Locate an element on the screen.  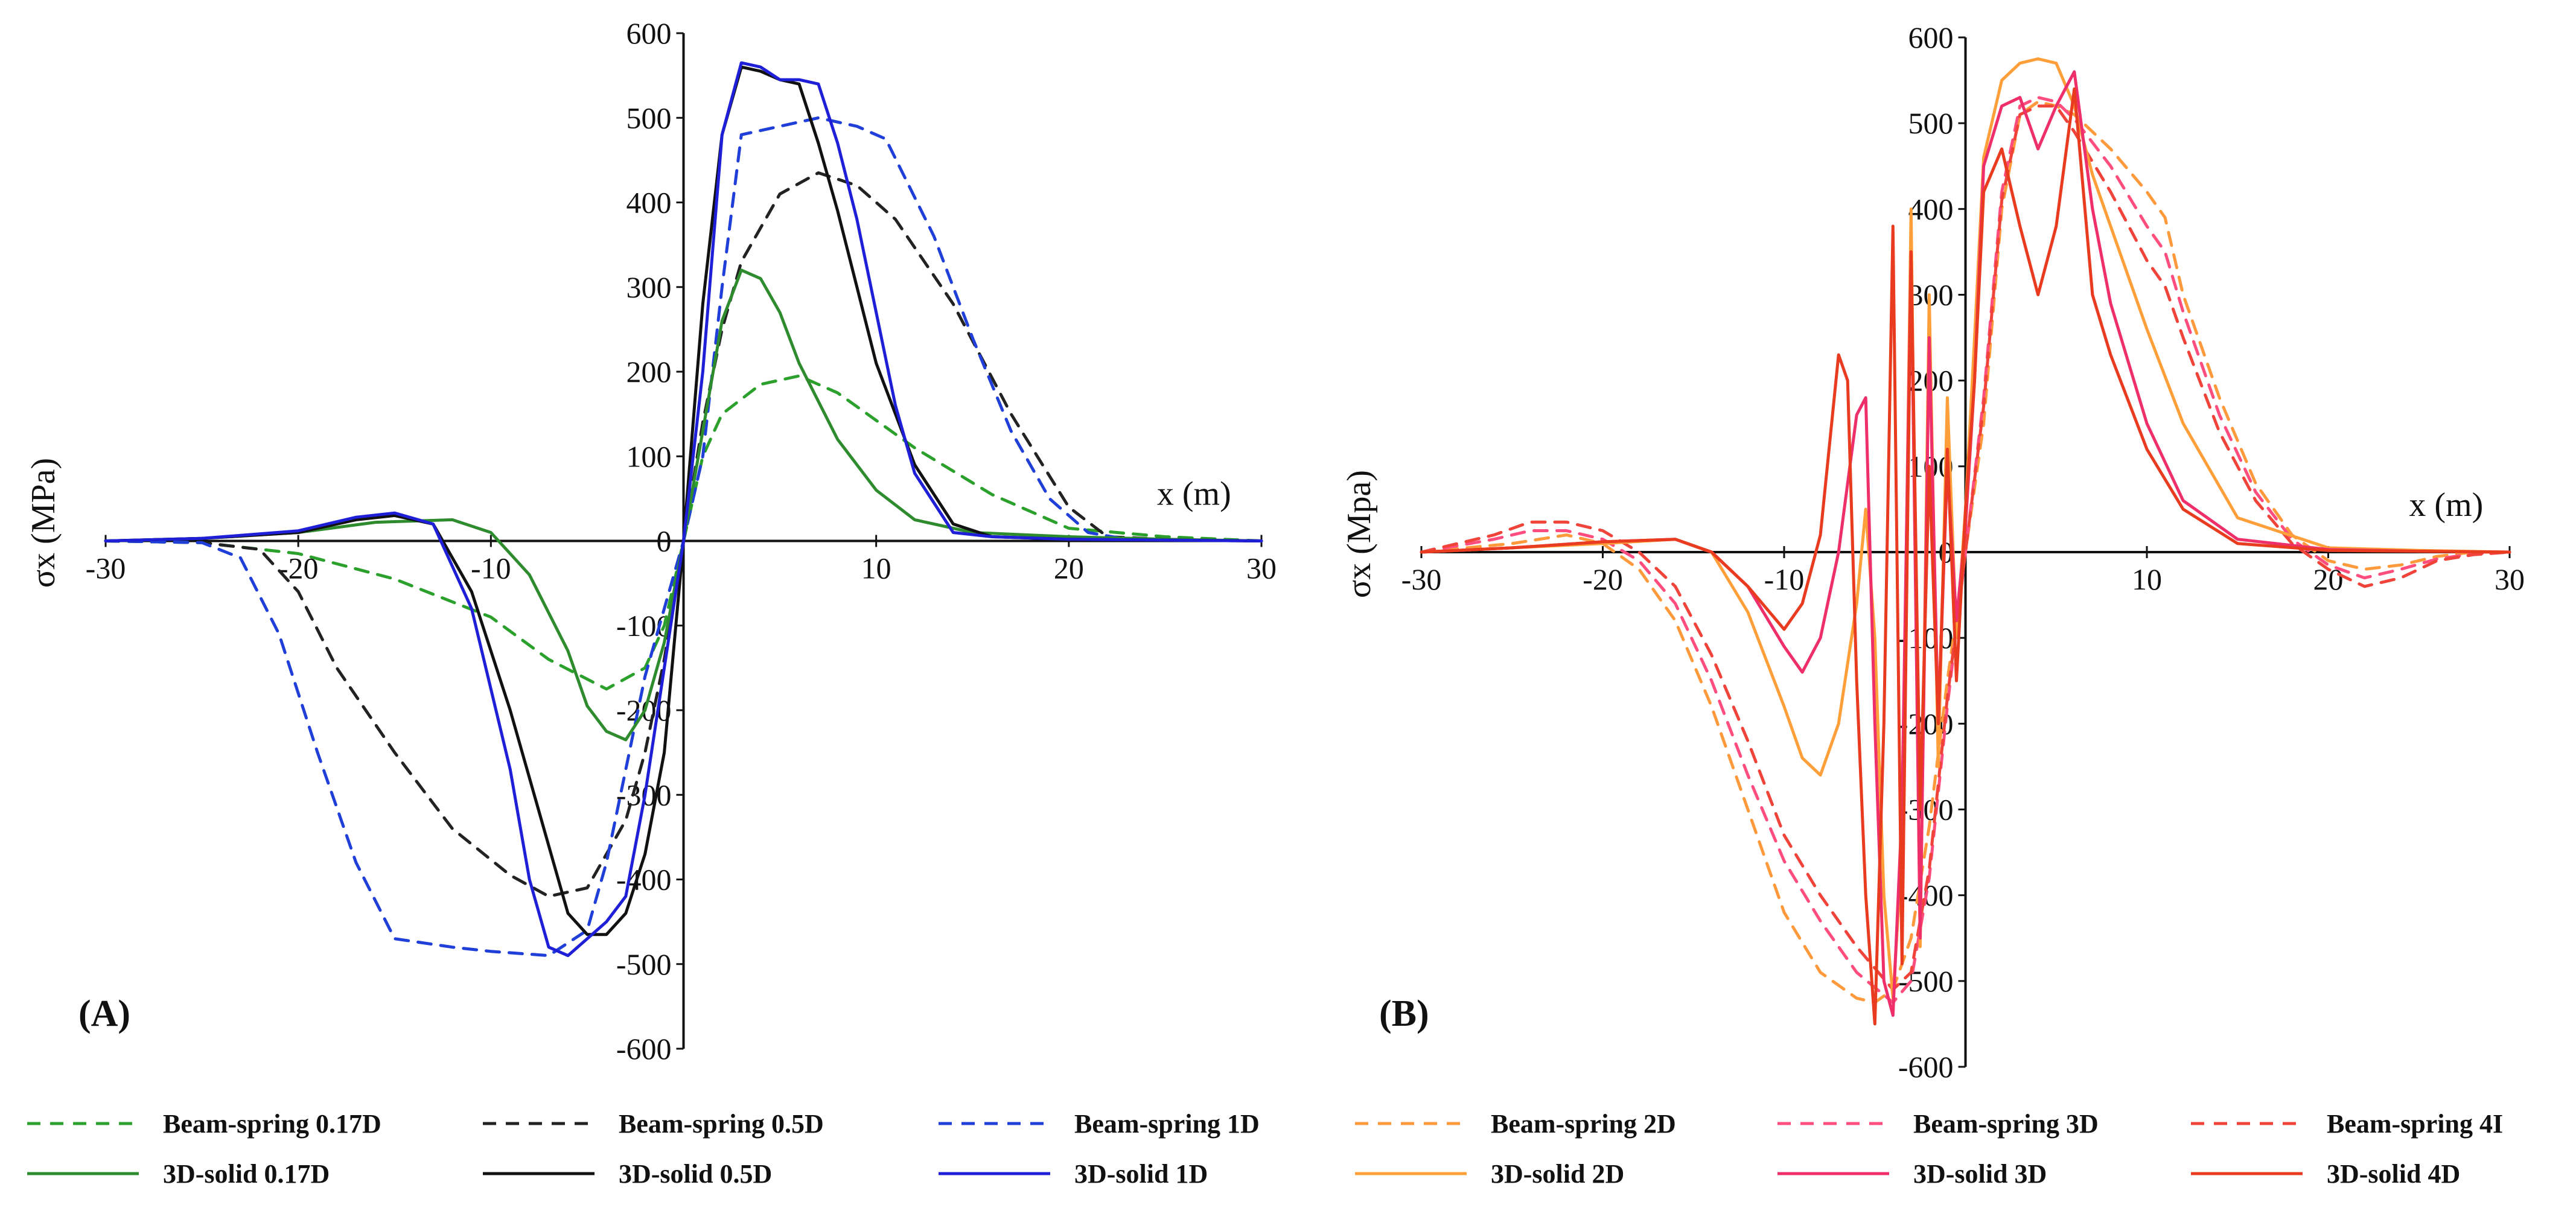
legend-label: 3D-solid 2D is located at coordinates (1557, 1174).